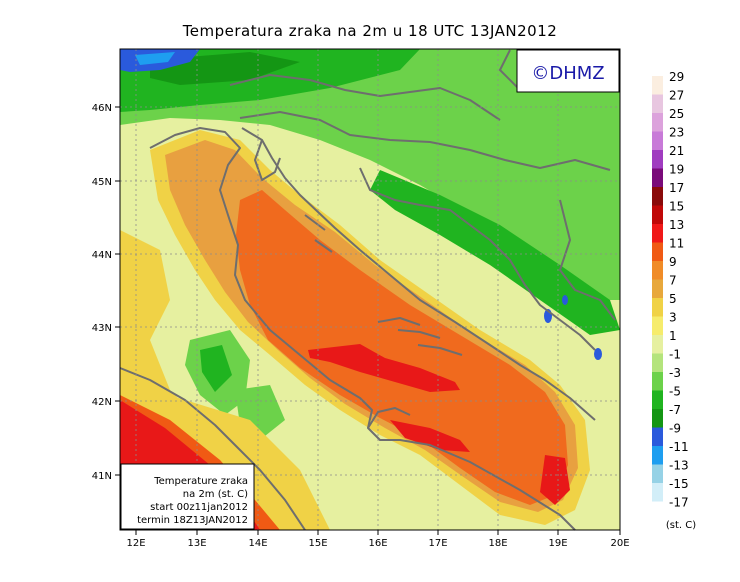 The height and width of the screenshot is (582, 740). Describe the element at coordinates (675, 429) in the screenshot. I see `colorbar-label: -9` at that location.